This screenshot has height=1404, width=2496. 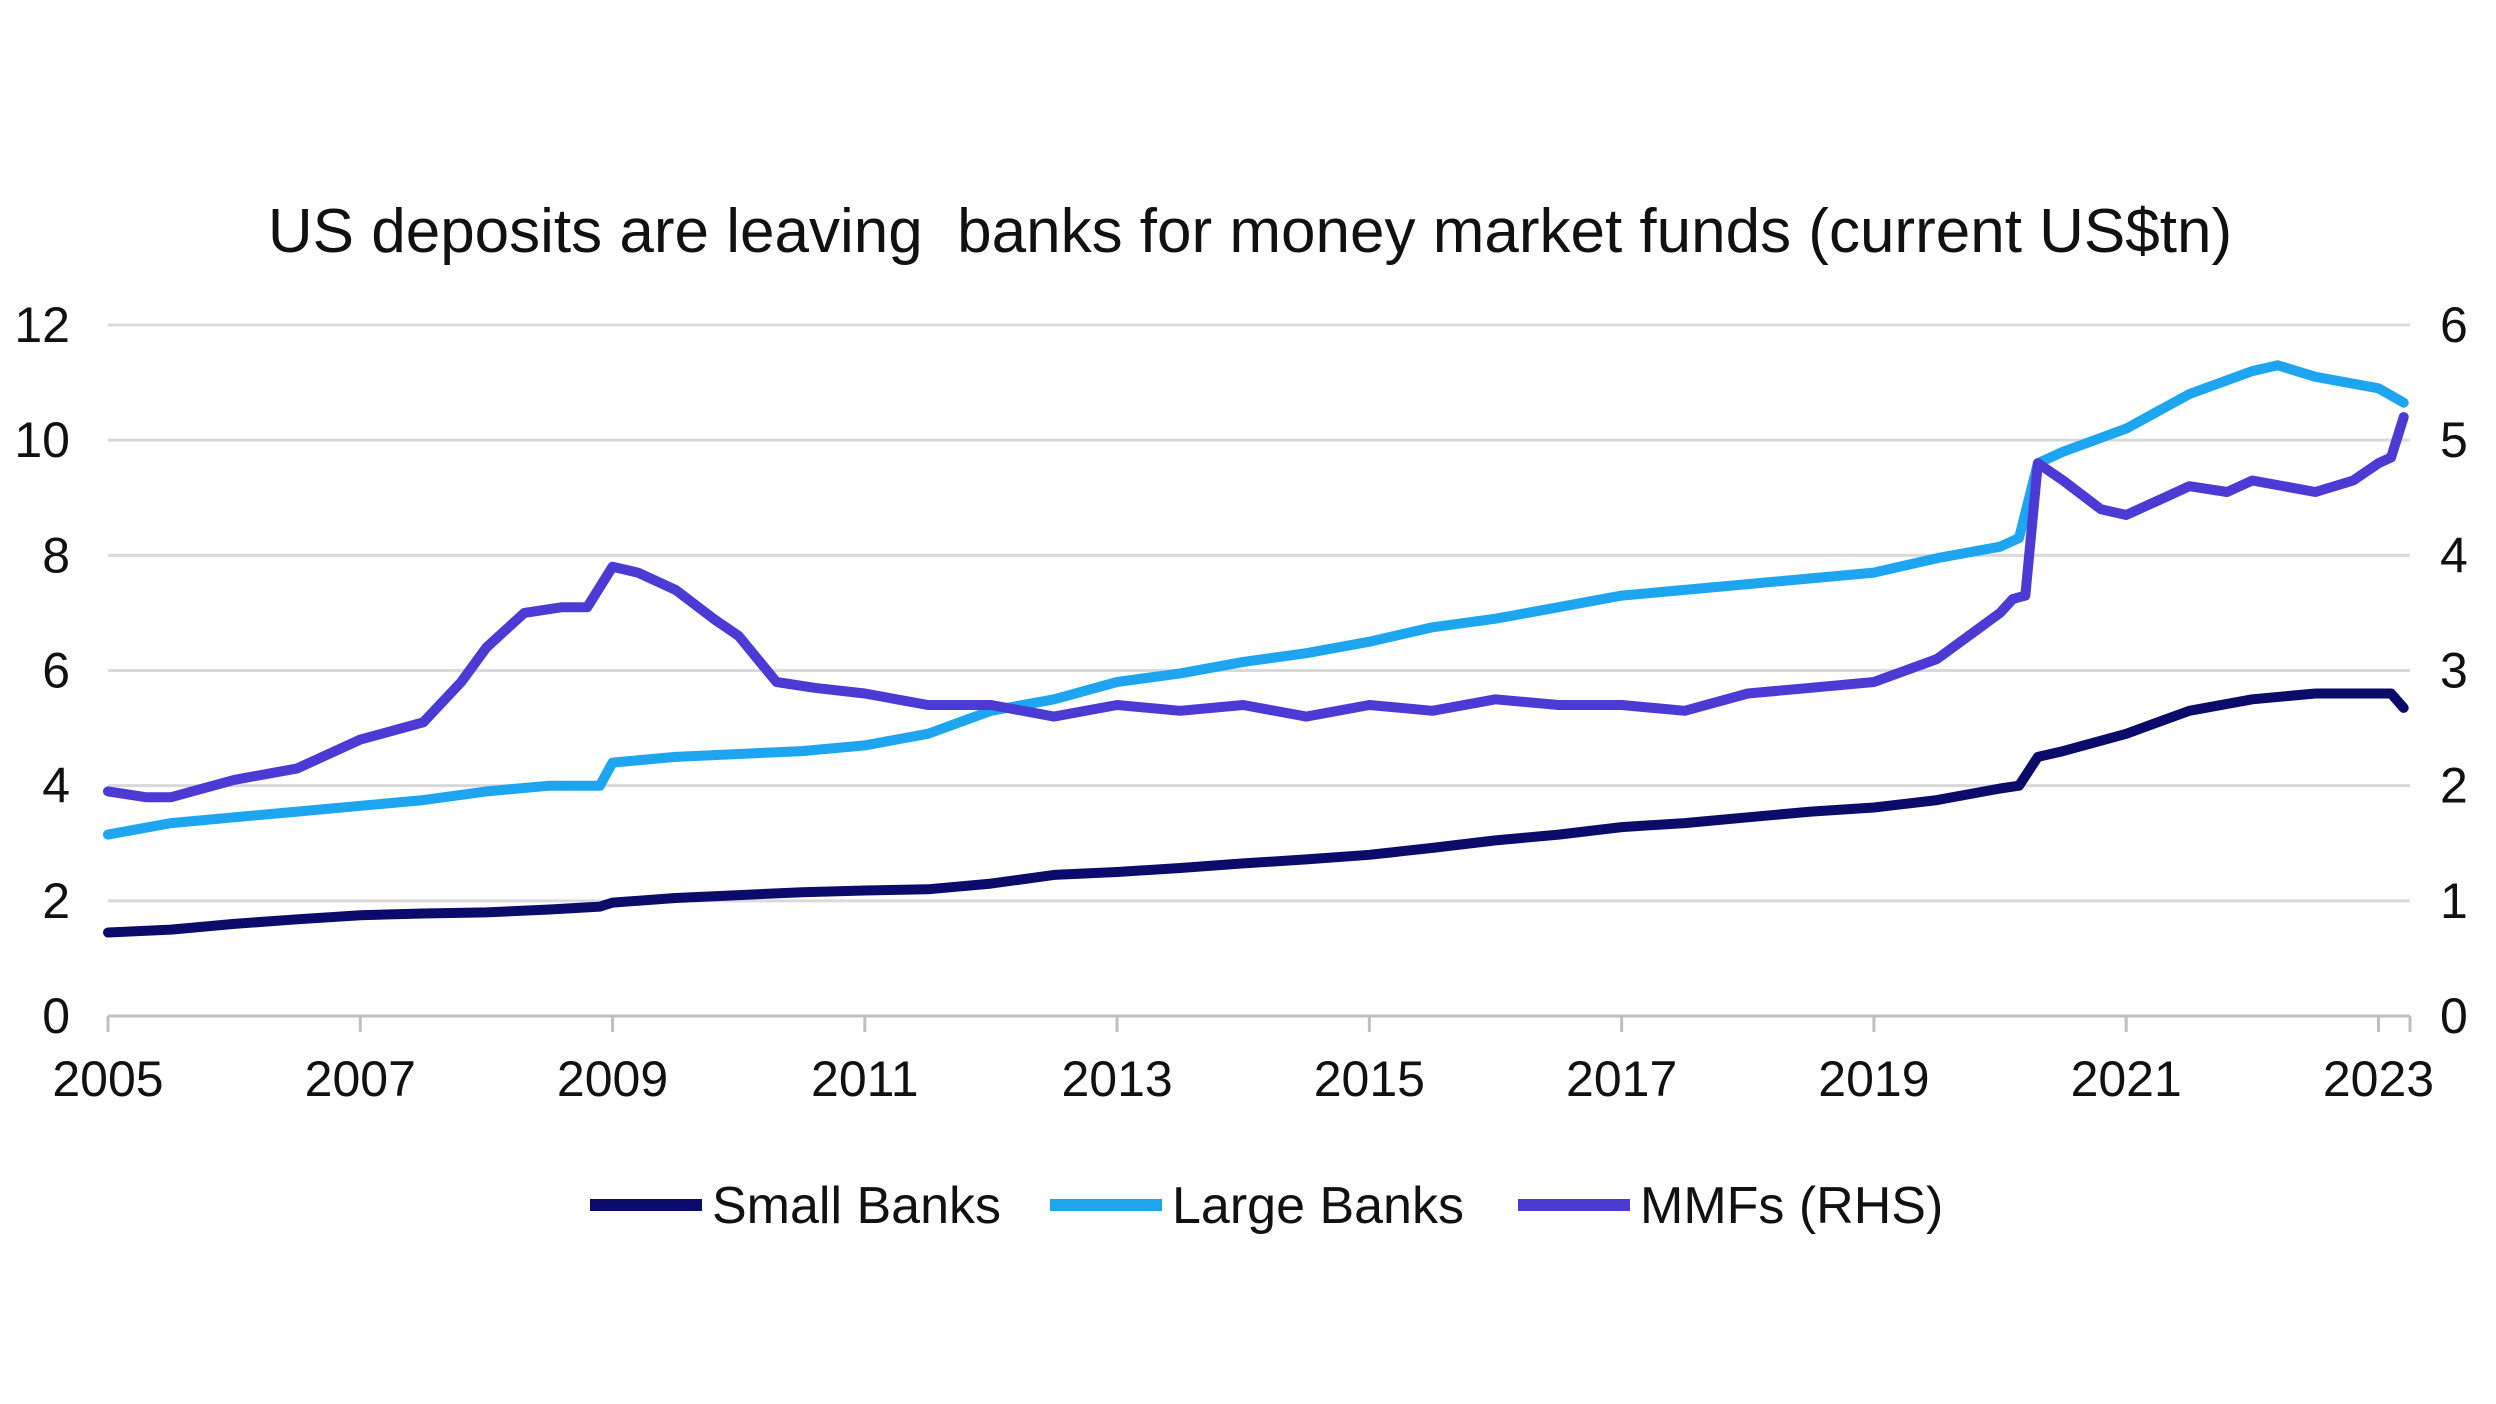 I want to click on x-tick-label: 2009, so click(x=612, y=1079).